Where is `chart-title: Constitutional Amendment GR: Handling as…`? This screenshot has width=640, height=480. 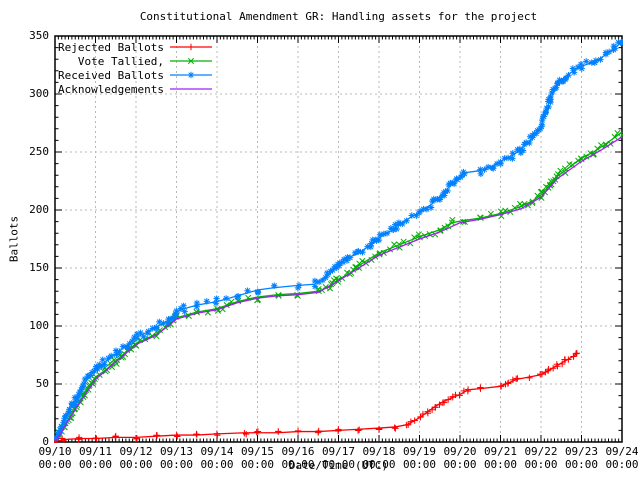 chart-title: Constitutional Amendment GR: Handling as… is located at coordinates (338, 16).